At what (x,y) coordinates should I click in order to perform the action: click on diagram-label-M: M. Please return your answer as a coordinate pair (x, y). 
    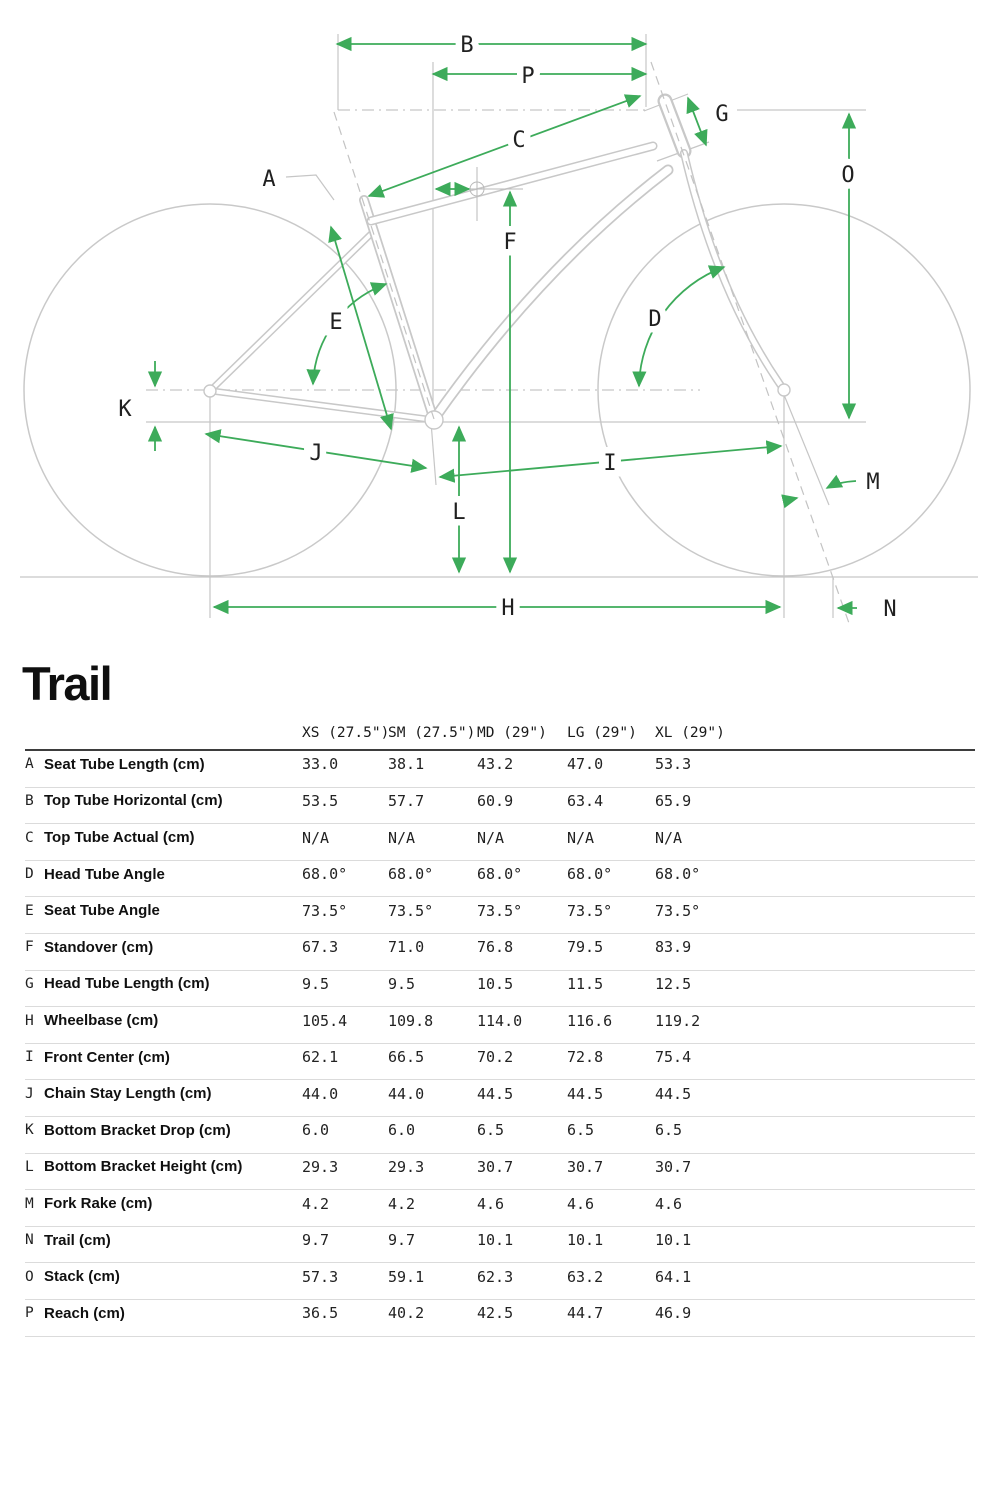
    Looking at the image, I should click on (872, 482).